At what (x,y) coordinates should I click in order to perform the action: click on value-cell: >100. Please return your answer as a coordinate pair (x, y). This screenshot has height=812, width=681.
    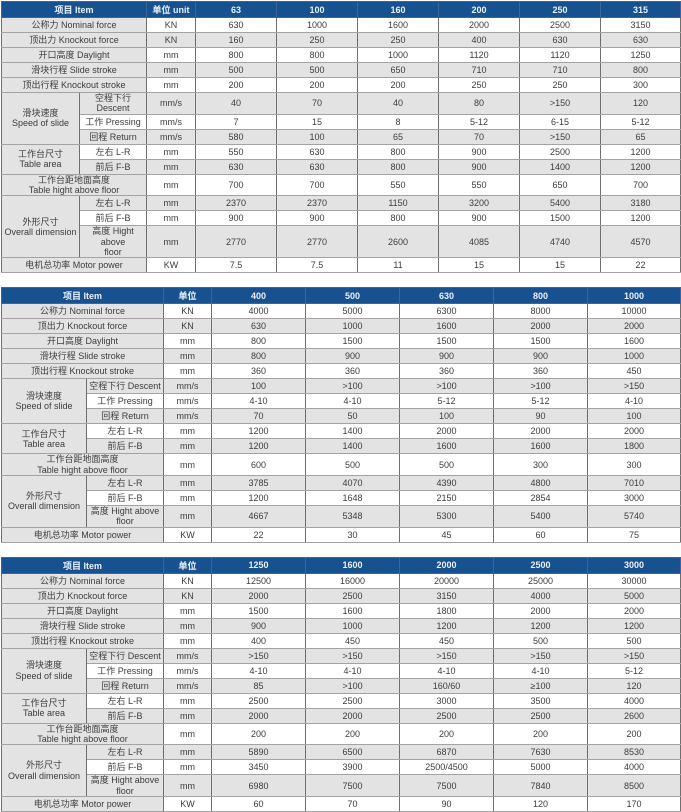
    Looking at the image, I should click on (541, 386).